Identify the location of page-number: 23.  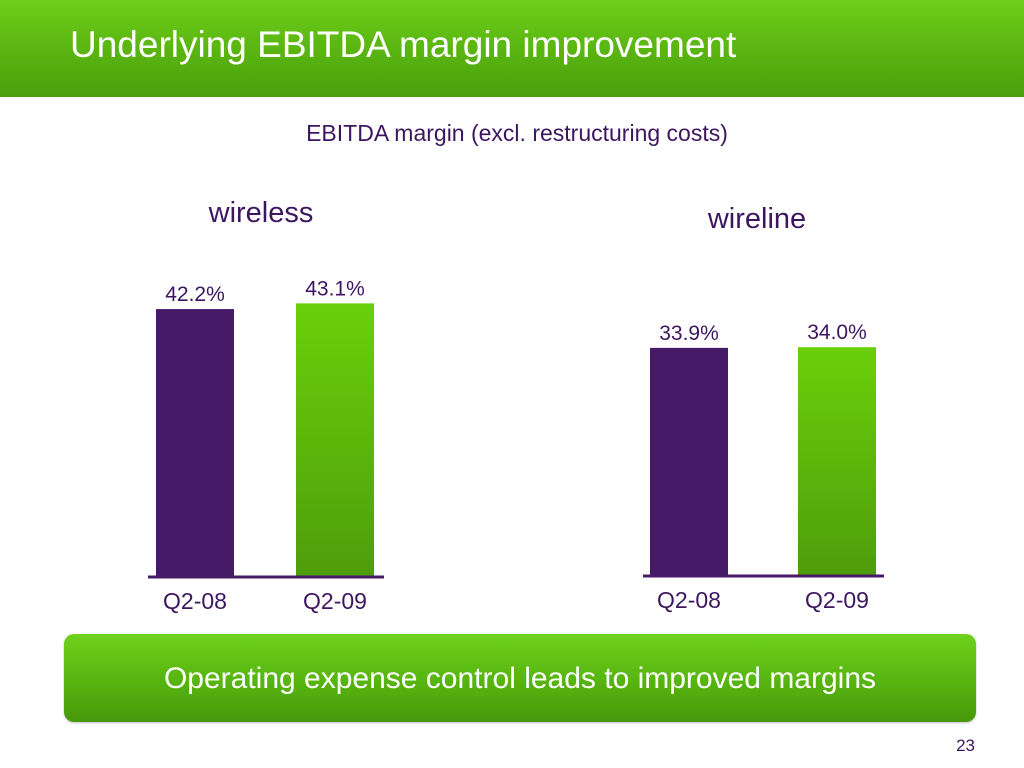
(965, 745).